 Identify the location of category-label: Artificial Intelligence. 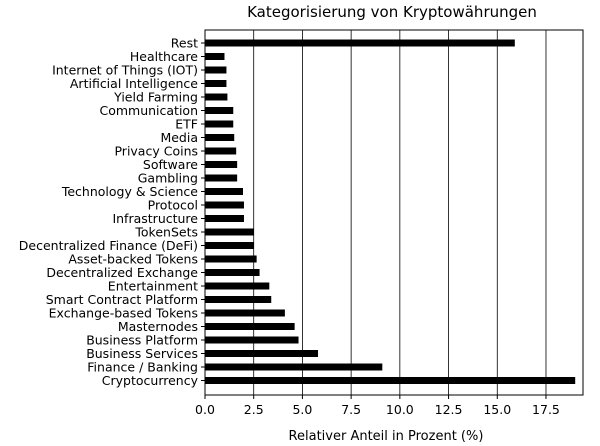
(134, 83).